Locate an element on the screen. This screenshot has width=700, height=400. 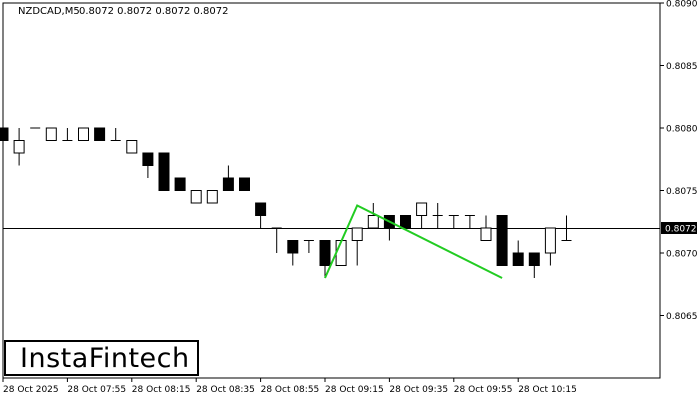
chart-ohlc: 0.8072 0.8072 0.8072 0.8072 is located at coordinates (154, 11).